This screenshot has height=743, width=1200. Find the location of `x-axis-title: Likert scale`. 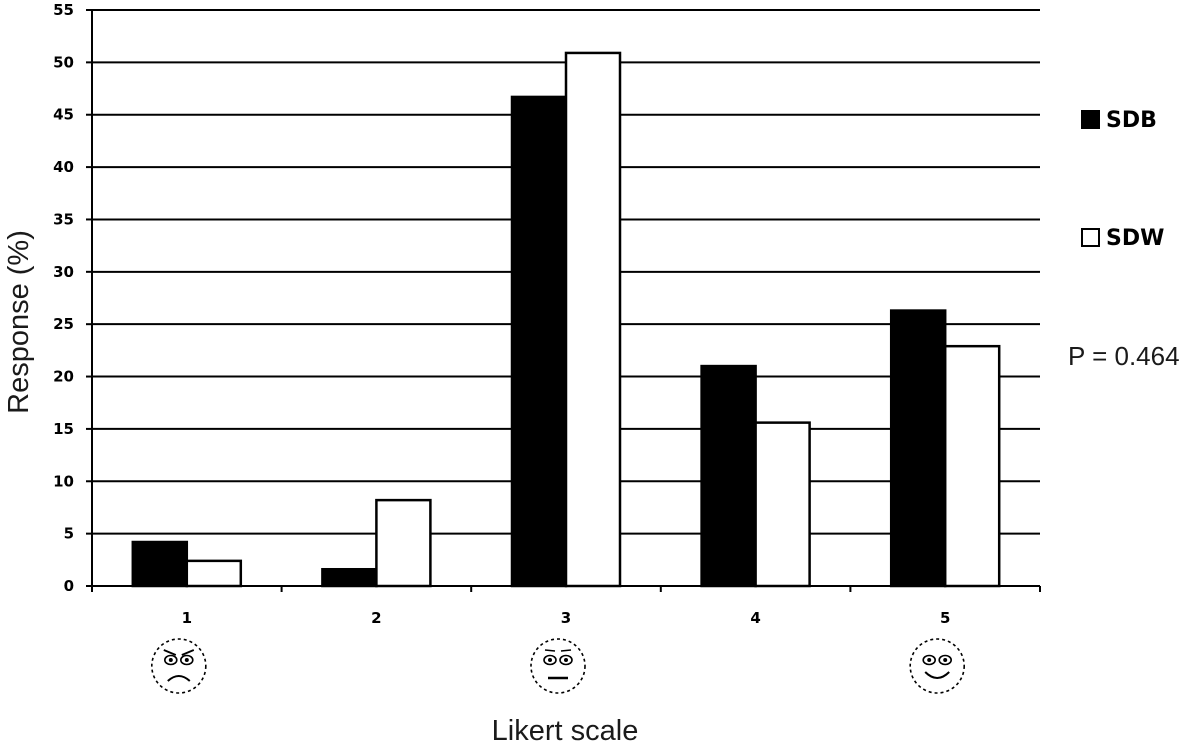

x-axis-title: Likert scale is located at coordinates (565, 729).